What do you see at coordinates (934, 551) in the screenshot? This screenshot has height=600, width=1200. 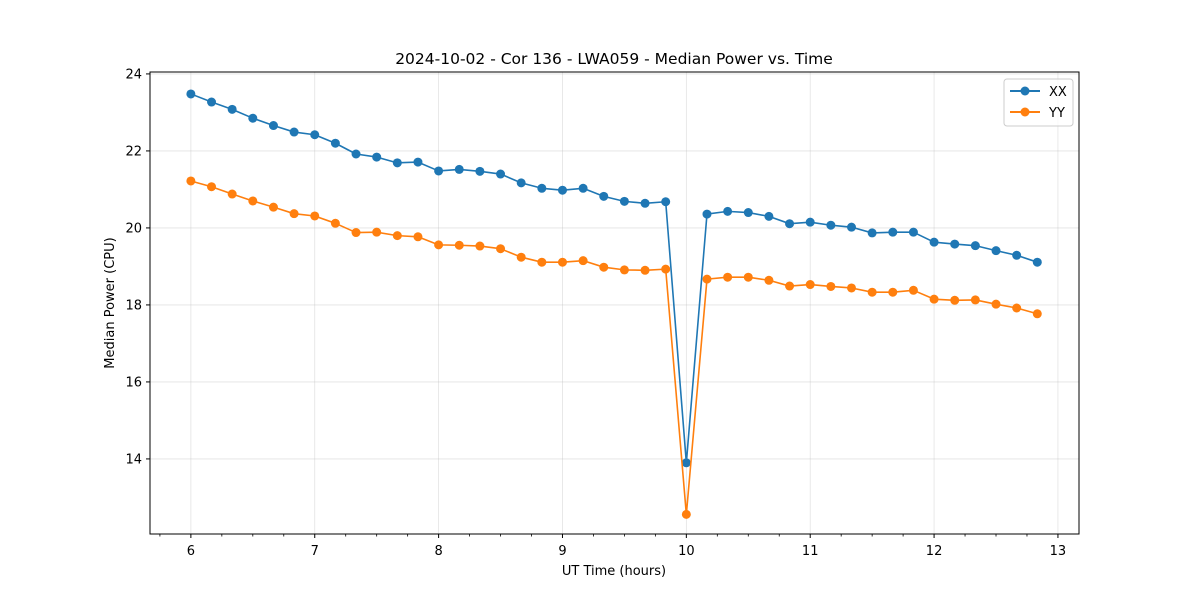 I see `x-tick-label: 12` at bounding box center [934, 551].